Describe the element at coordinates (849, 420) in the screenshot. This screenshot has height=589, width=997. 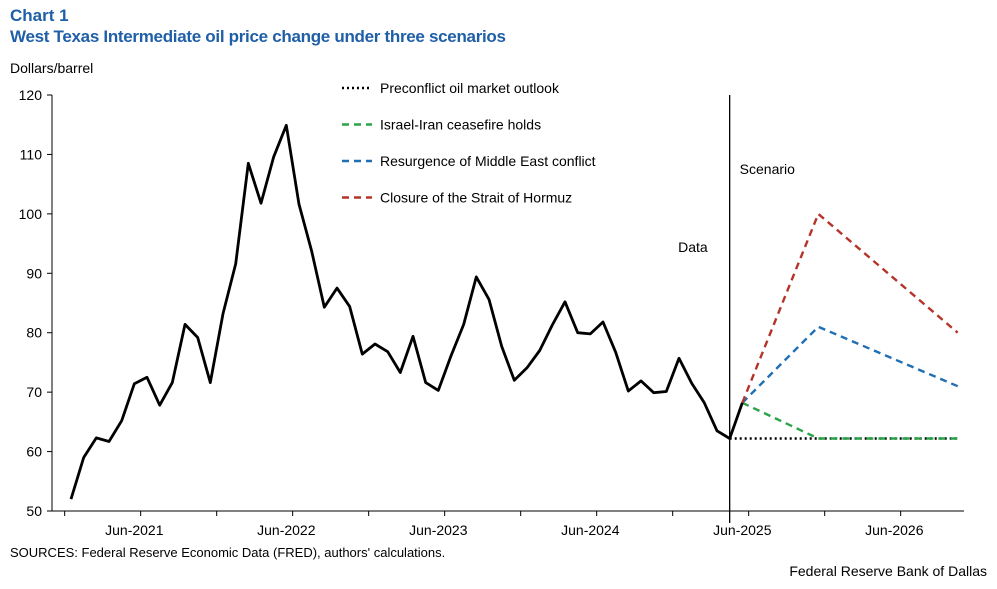
I see `series-line-israel-iran-ceasefire-holds` at that location.